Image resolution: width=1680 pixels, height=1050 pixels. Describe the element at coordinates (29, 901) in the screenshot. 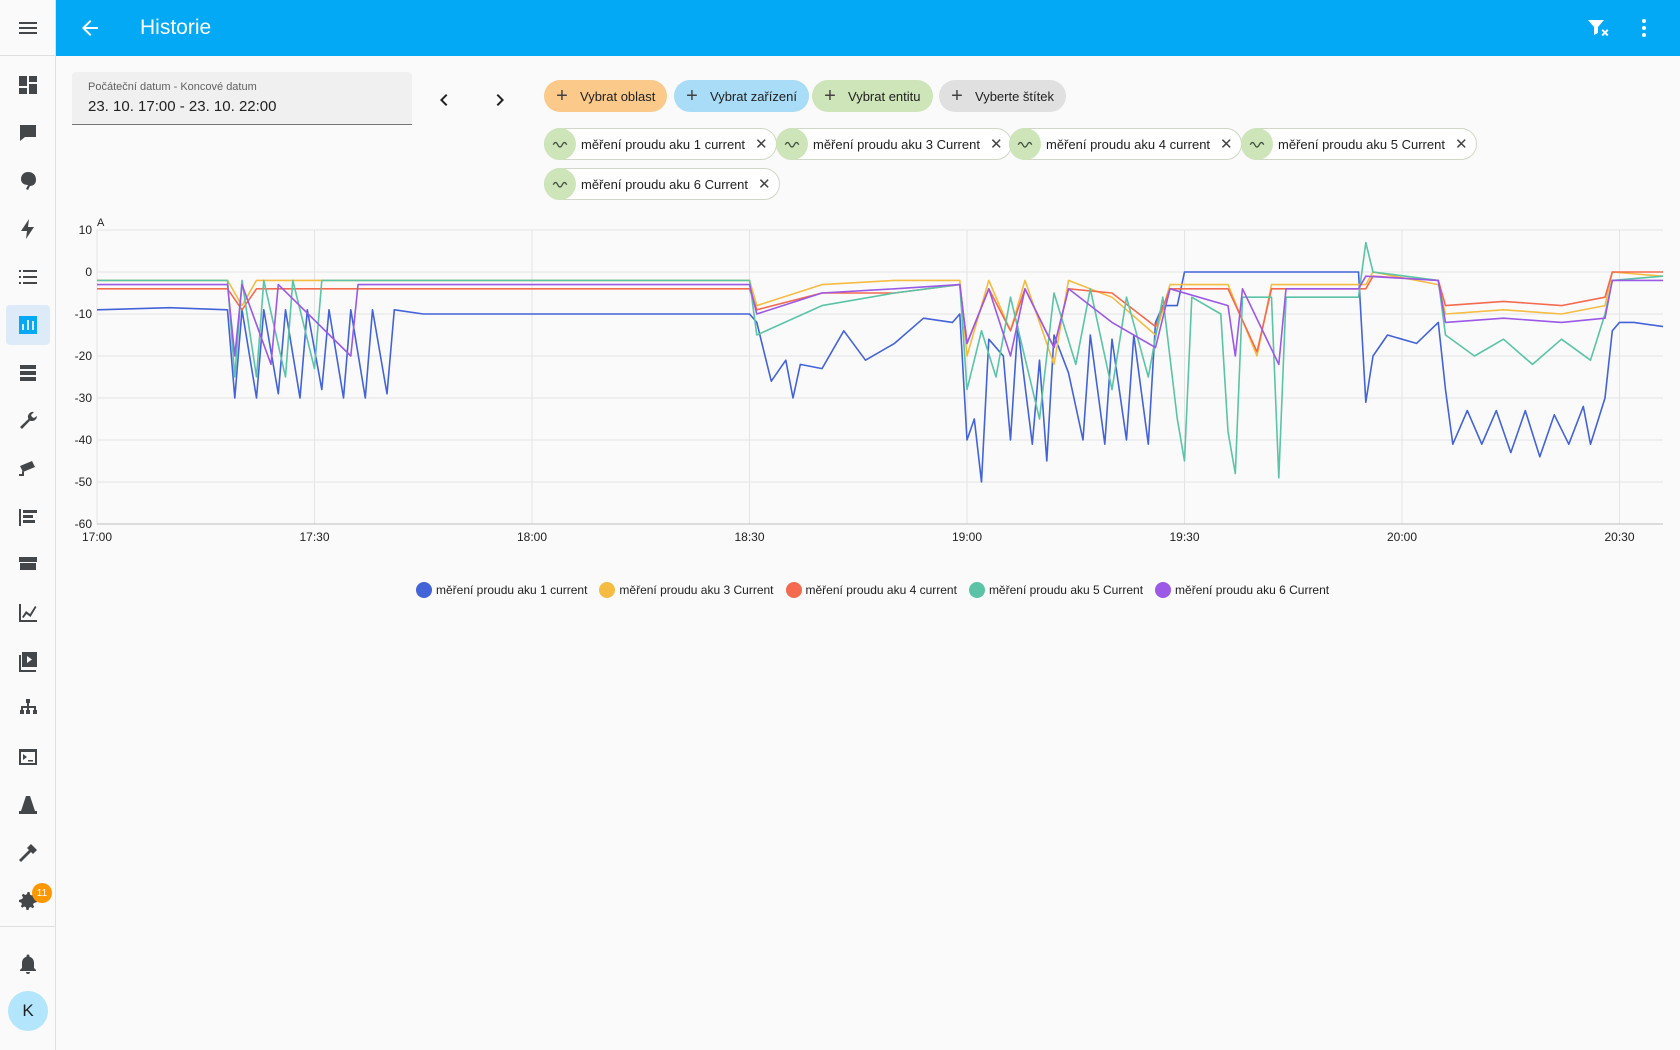

I see `sidebar-item-settings: 11` at that location.